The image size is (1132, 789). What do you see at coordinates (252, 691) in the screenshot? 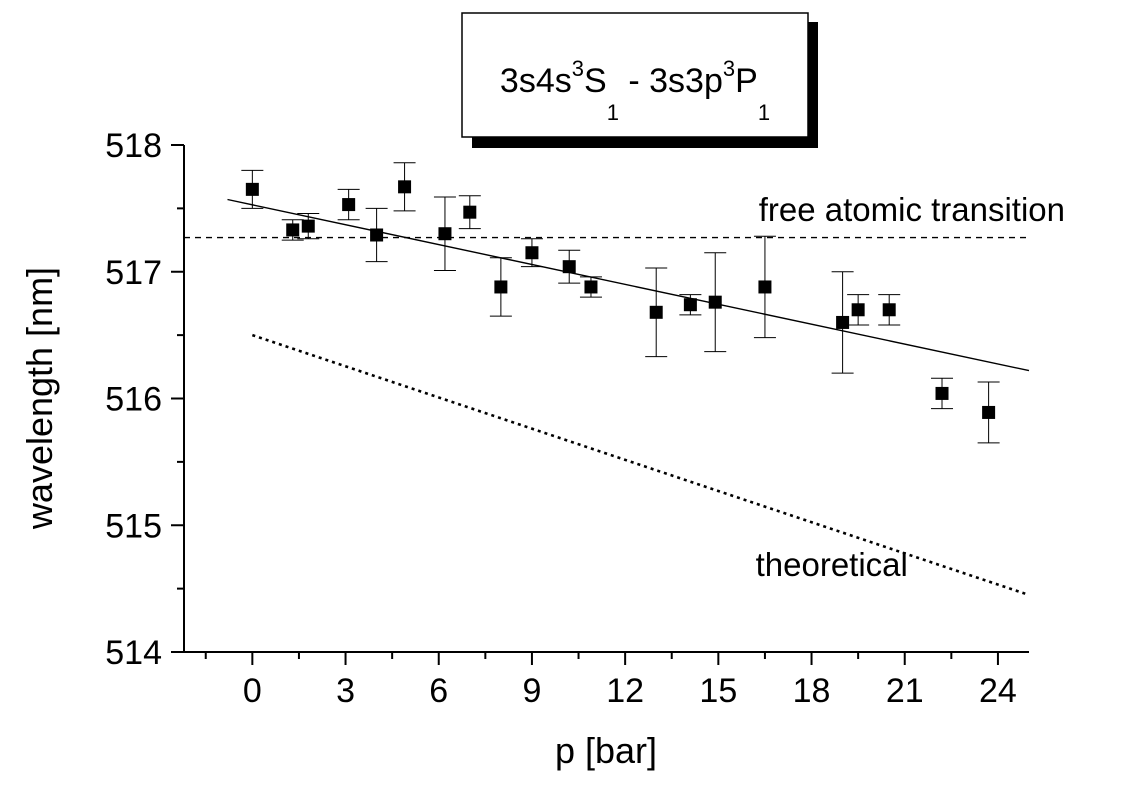
I see `x-tick-label: 0` at bounding box center [252, 691].